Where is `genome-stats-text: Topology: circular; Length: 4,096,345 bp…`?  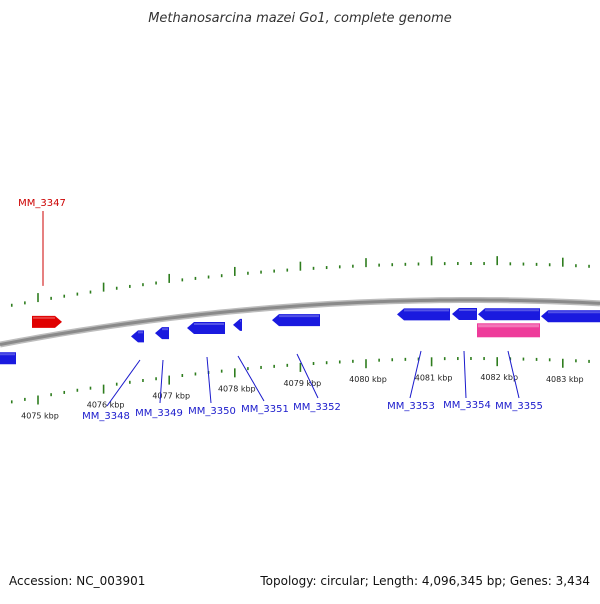 genome-stats-text: Topology: circular; Length: 4,096,345 bp… is located at coordinates (425, 581).